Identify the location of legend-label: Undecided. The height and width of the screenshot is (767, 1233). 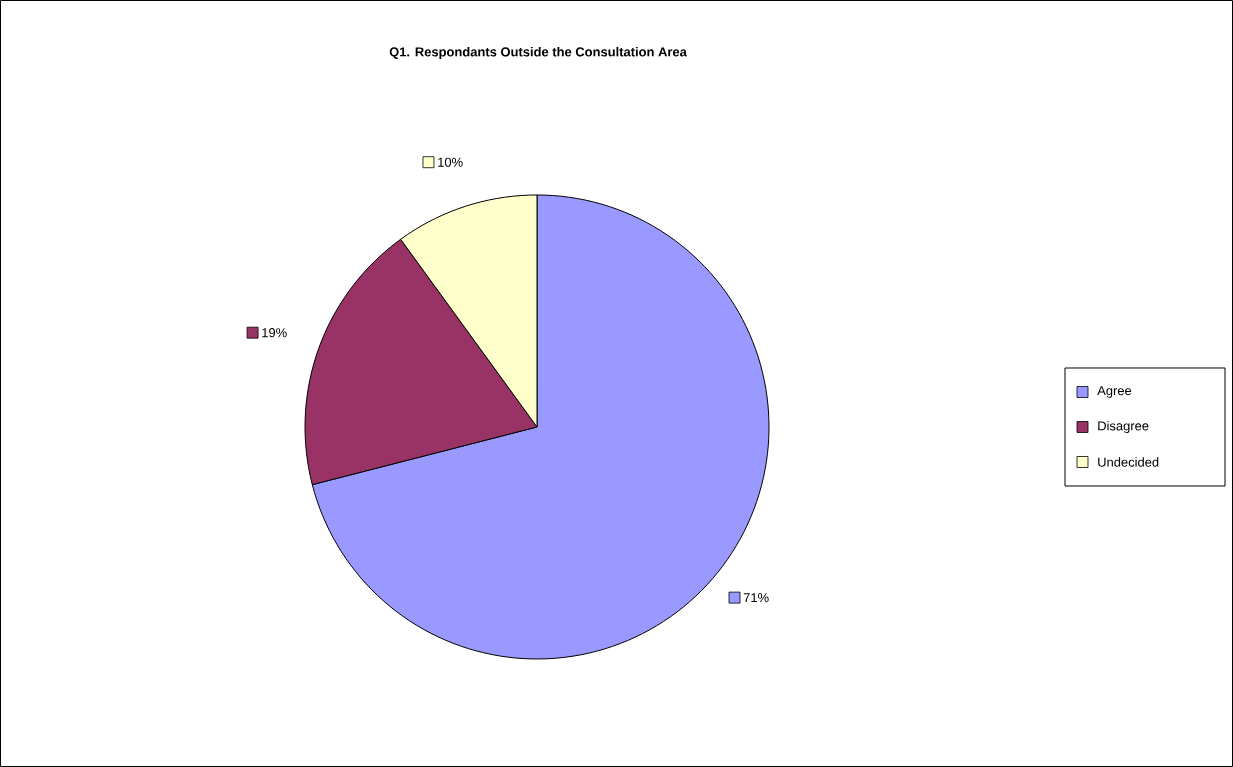
(1128, 462).